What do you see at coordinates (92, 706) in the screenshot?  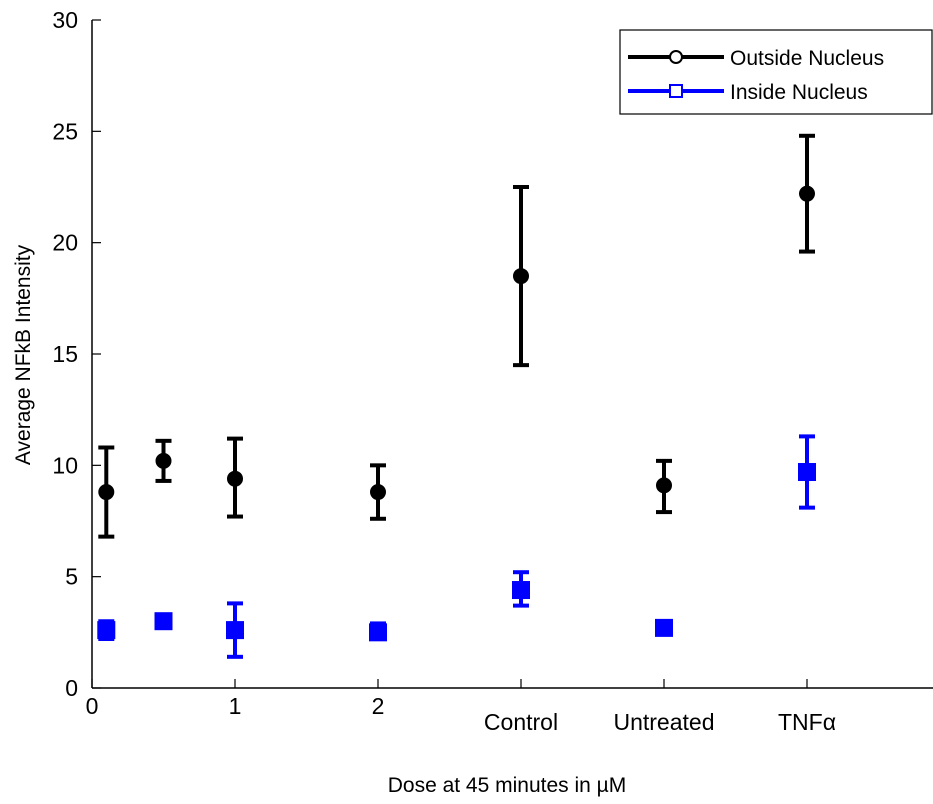 I see `x-tick-label: 0` at bounding box center [92, 706].